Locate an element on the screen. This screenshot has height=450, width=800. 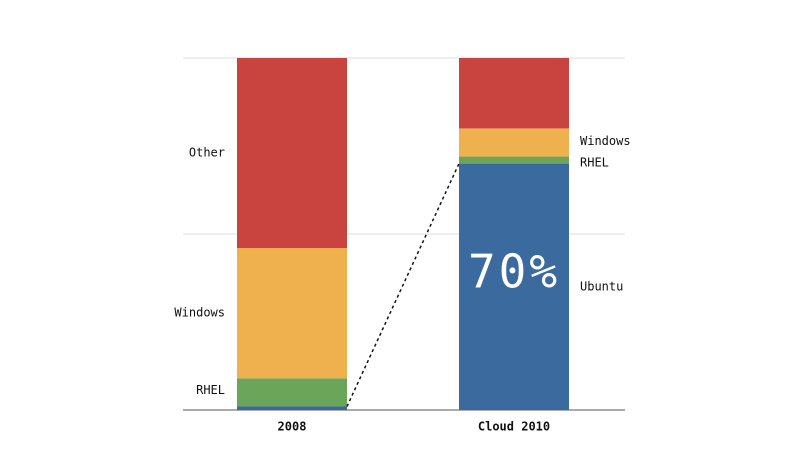
x-tick-label: Cloud 2010 is located at coordinates (514, 427).